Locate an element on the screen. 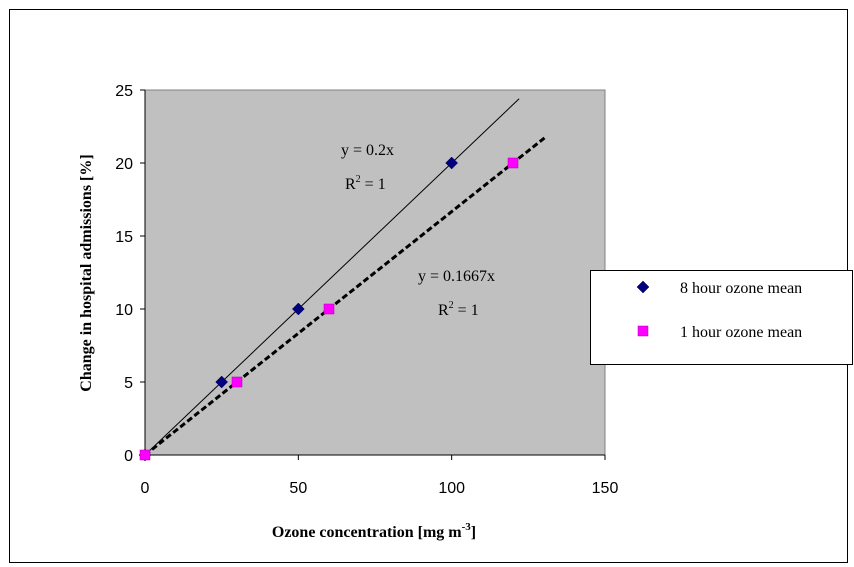 This screenshot has width=854, height=567. x-tick-label: 0 is located at coordinates (145, 488).